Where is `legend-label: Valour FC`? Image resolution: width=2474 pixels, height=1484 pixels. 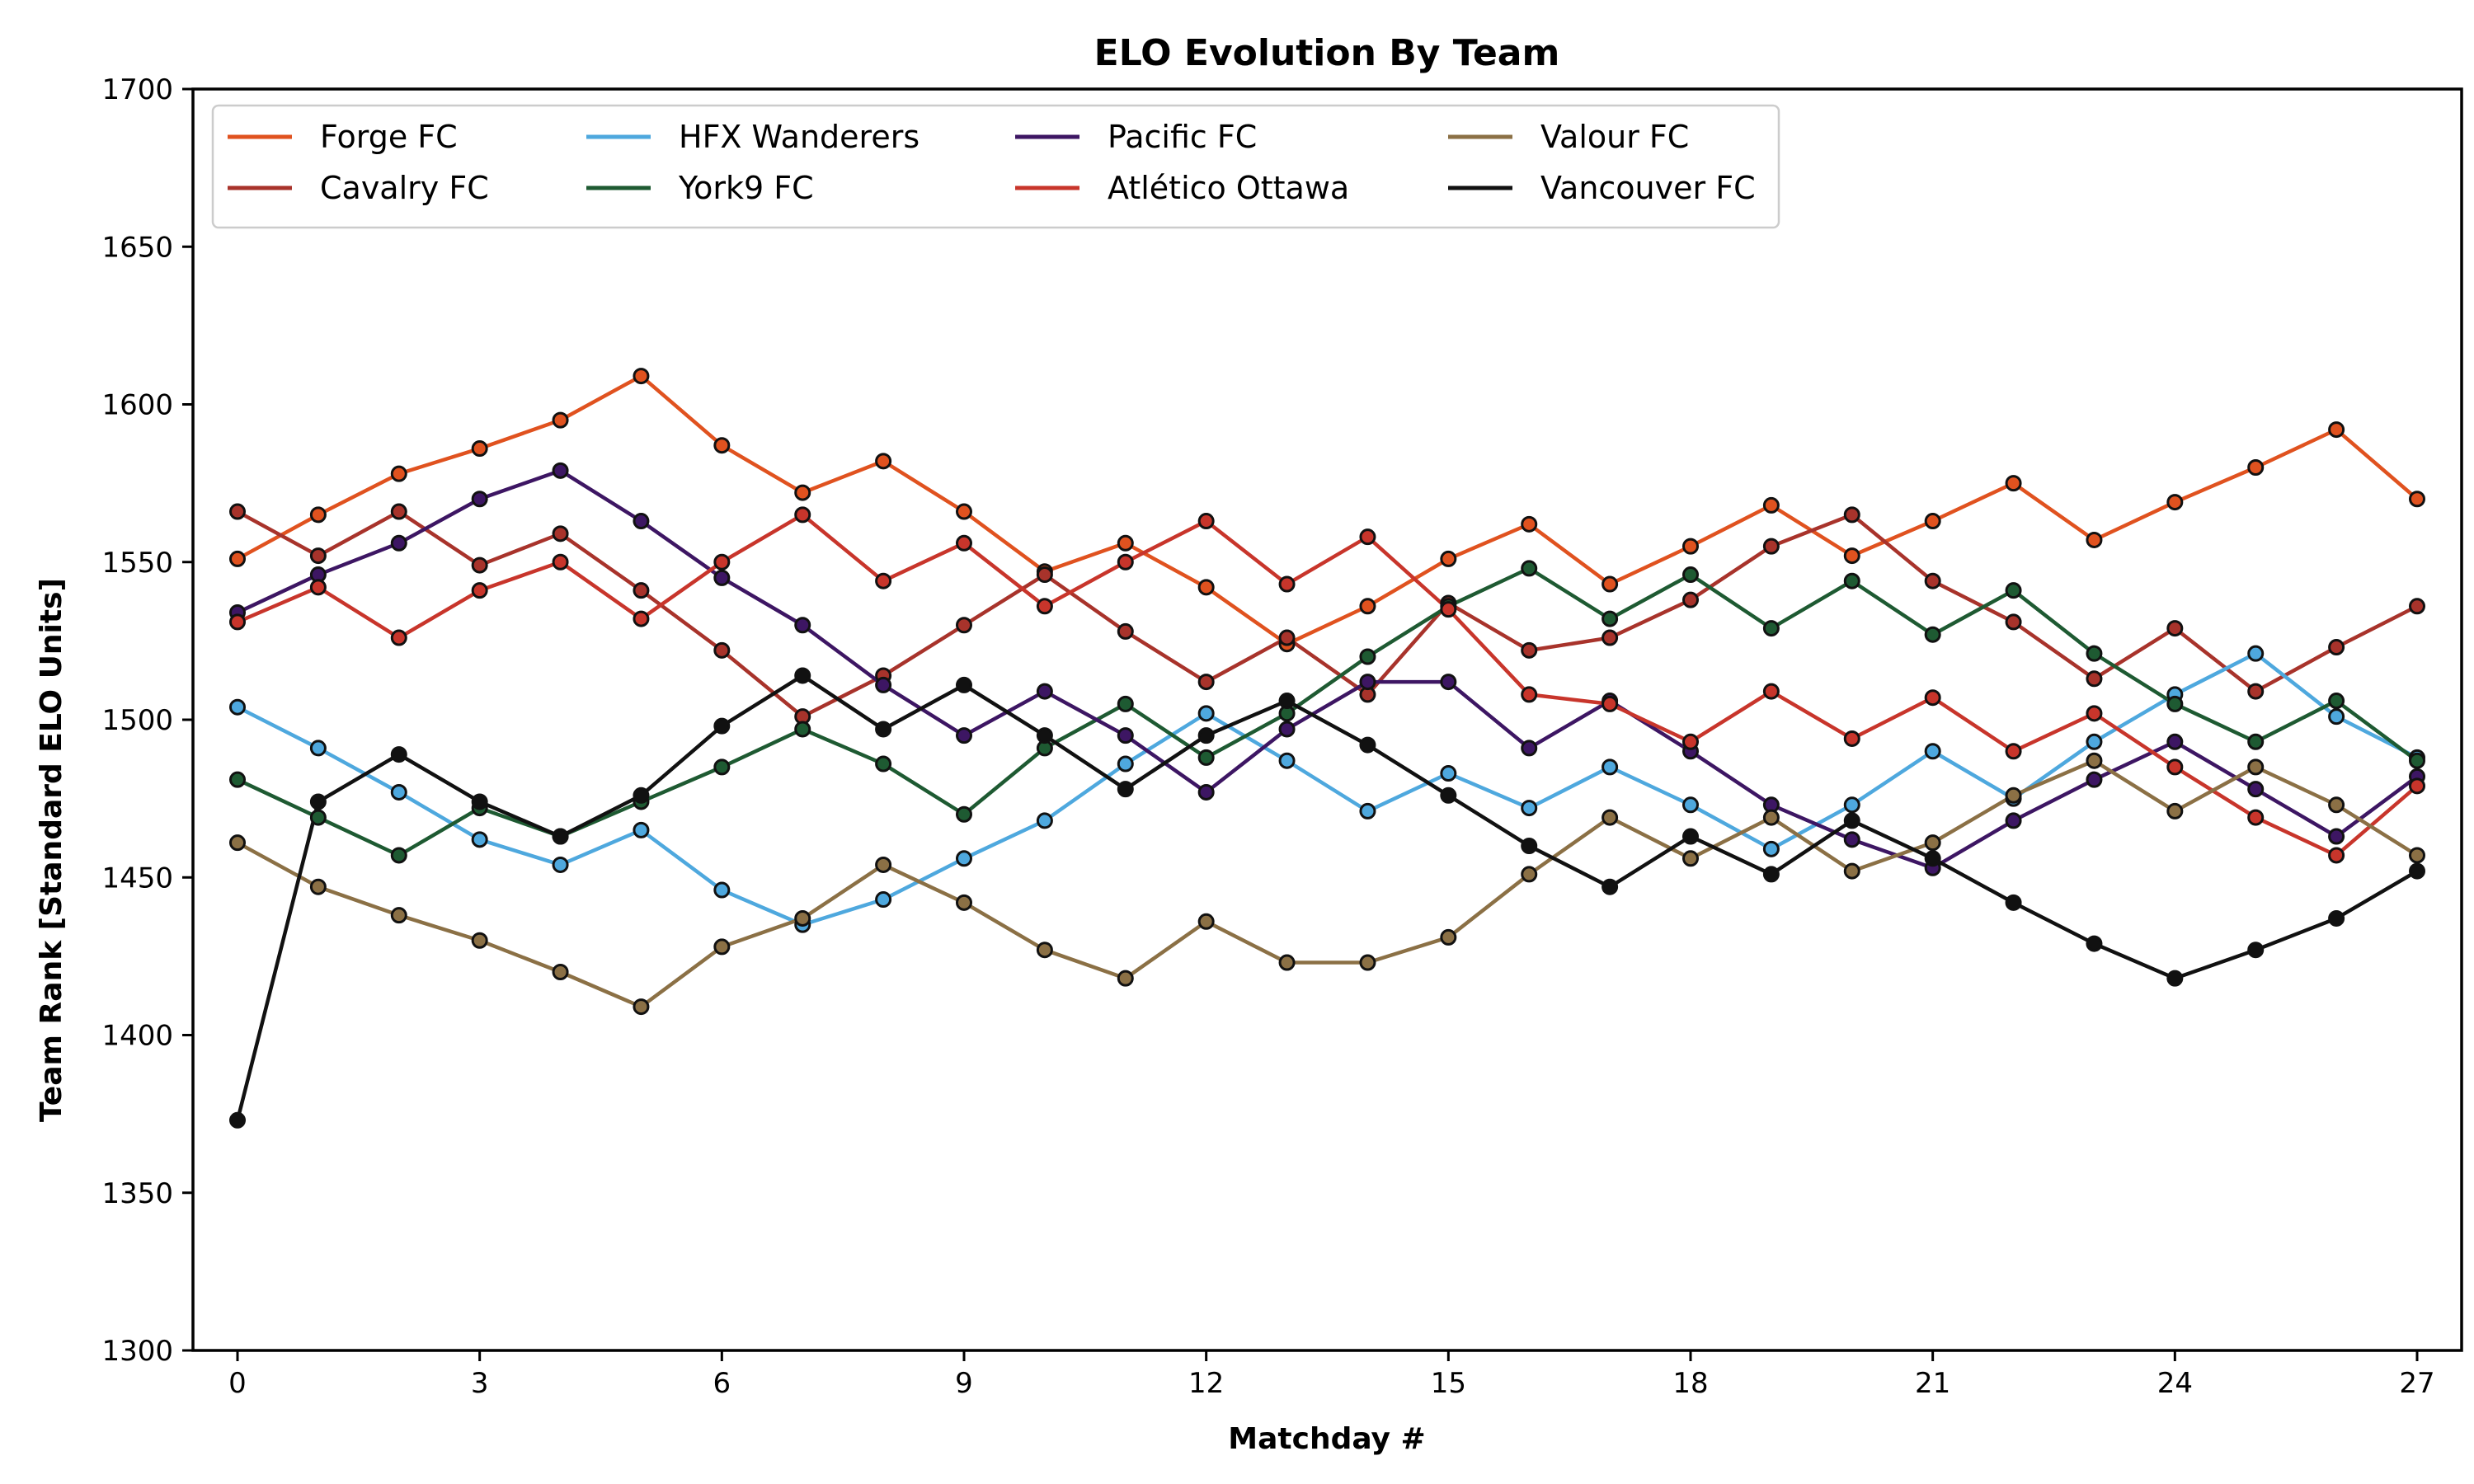 legend-label: Valour FC is located at coordinates (1614, 137).